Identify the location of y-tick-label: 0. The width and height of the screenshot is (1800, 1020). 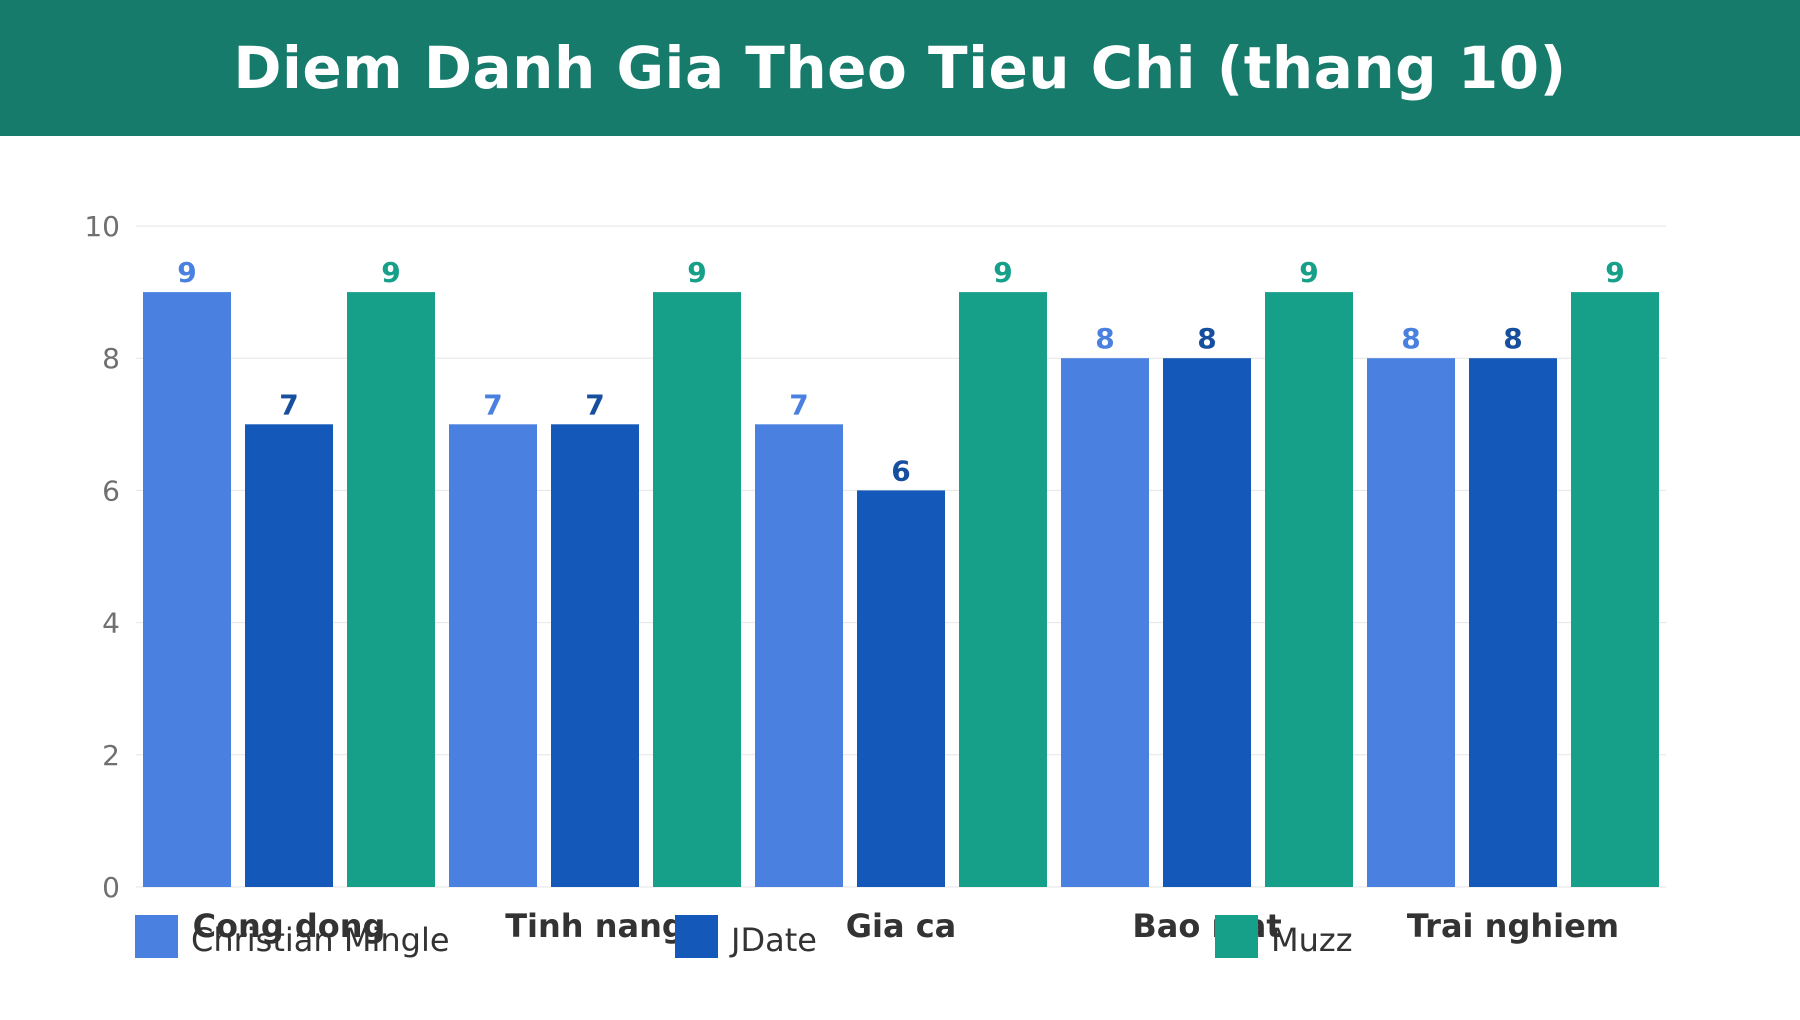
(111, 887).